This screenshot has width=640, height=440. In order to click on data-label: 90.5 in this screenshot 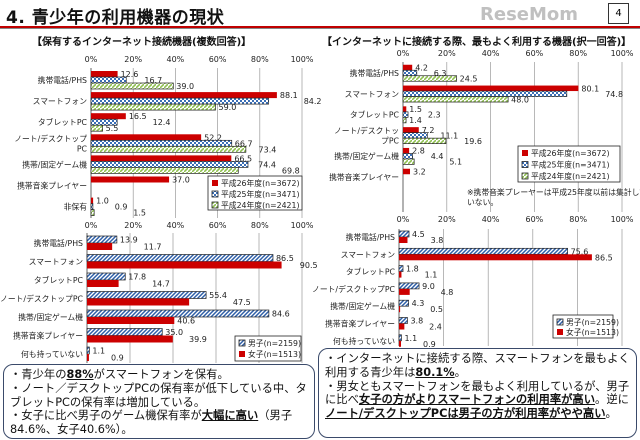, I will do `click(309, 265)`.